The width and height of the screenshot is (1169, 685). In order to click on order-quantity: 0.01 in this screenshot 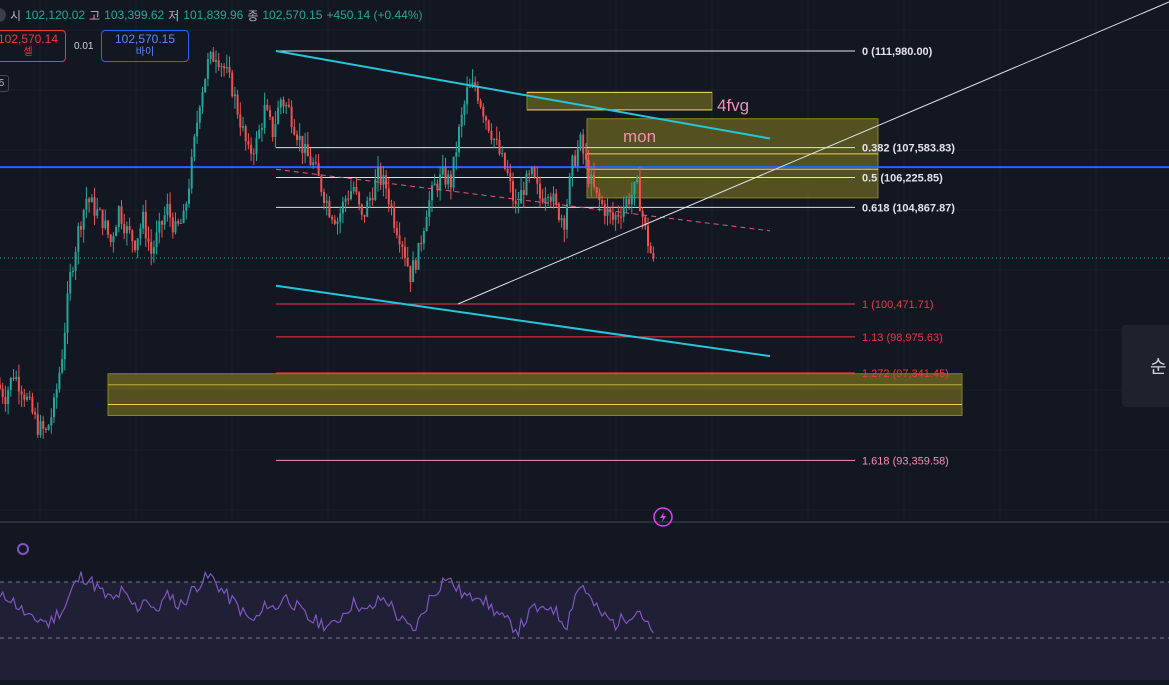, I will do `click(84, 46)`.